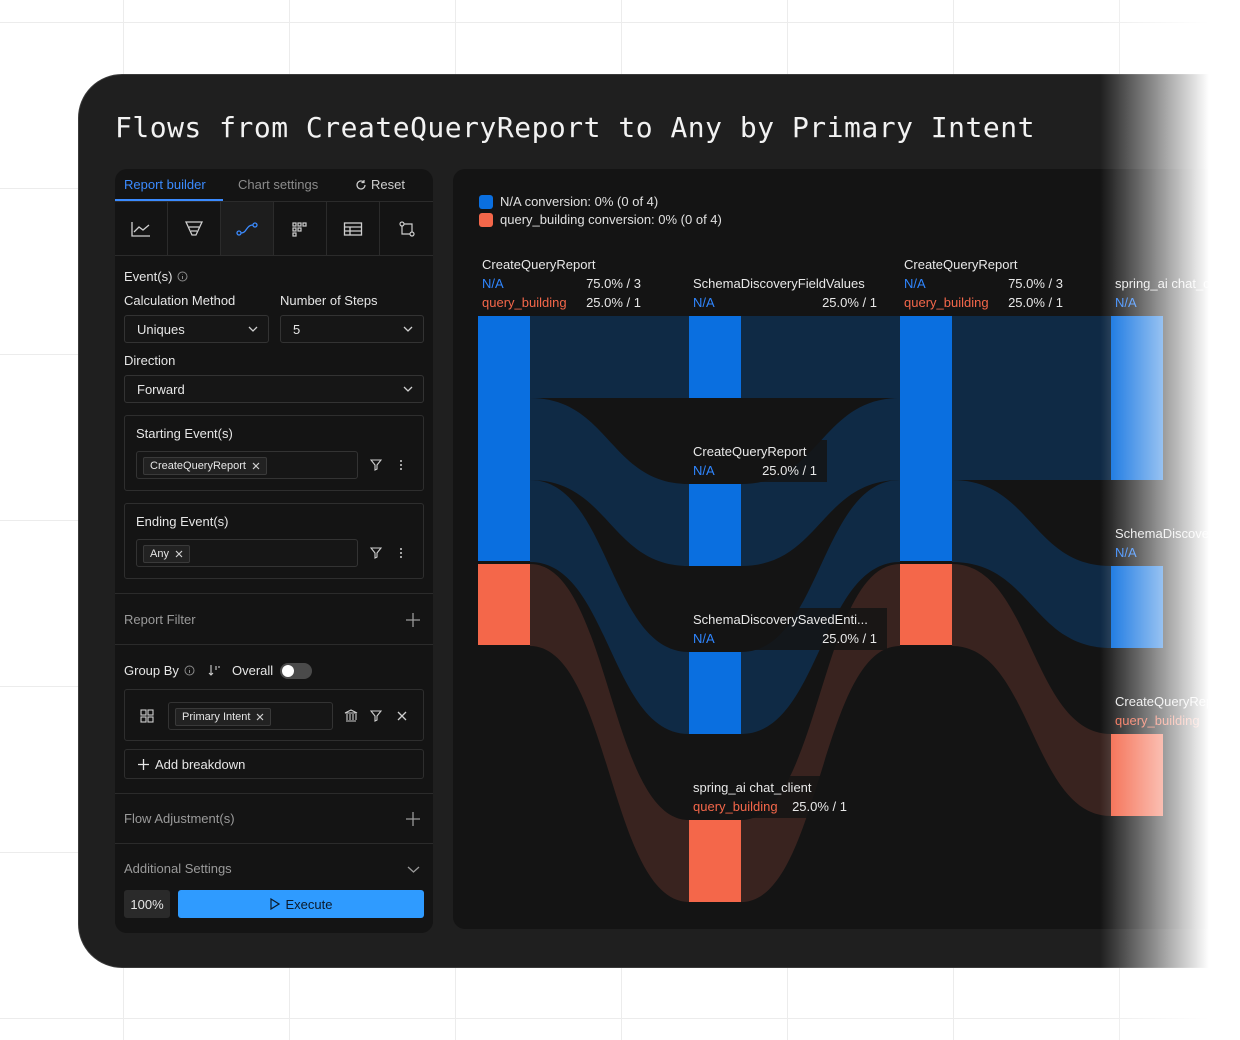  Describe the element at coordinates (413, 620) in the screenshot. I see `add-filter-icon` at that location.